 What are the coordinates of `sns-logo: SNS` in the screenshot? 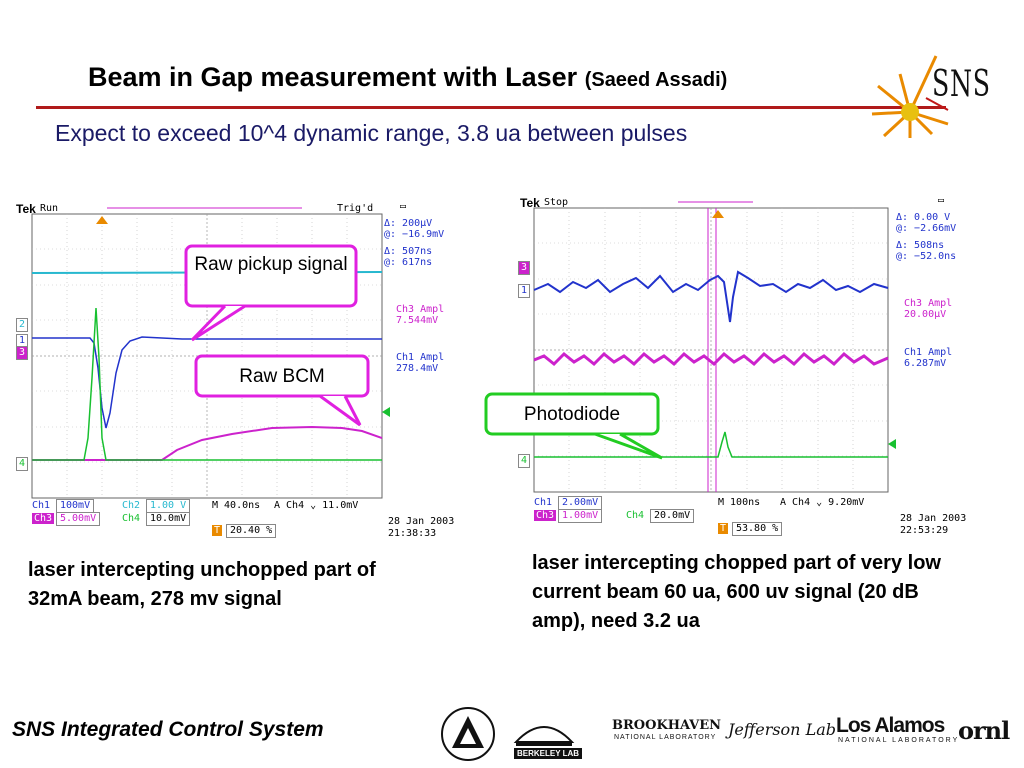 It's located at (930, 95).